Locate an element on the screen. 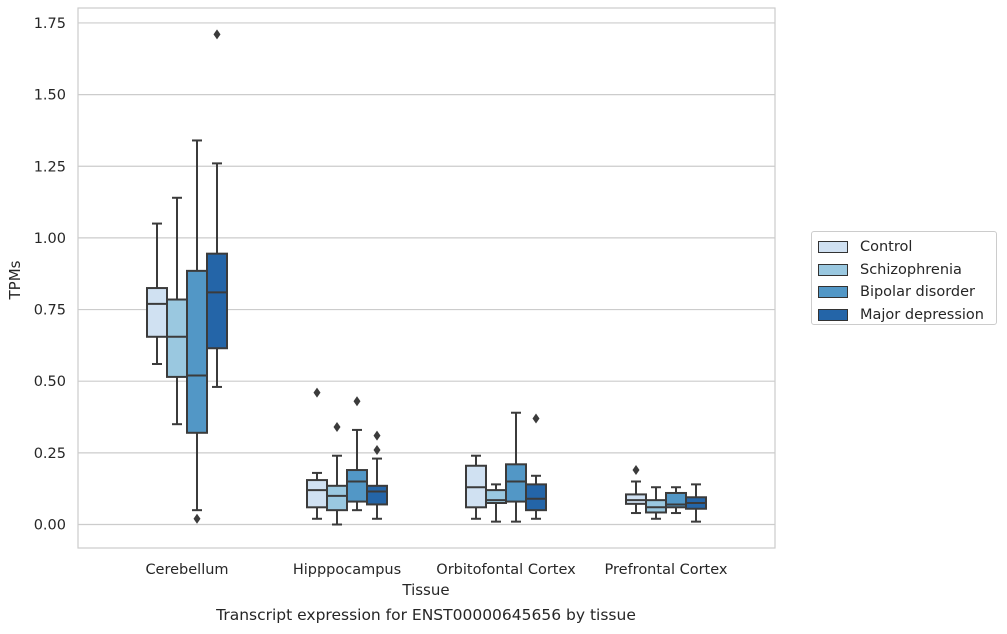 The width and height of the screenshot is (1007, 634). x-tick-label-prefrontal-cortex: Prefrontal Cortex is located at coordinates (666, 570).